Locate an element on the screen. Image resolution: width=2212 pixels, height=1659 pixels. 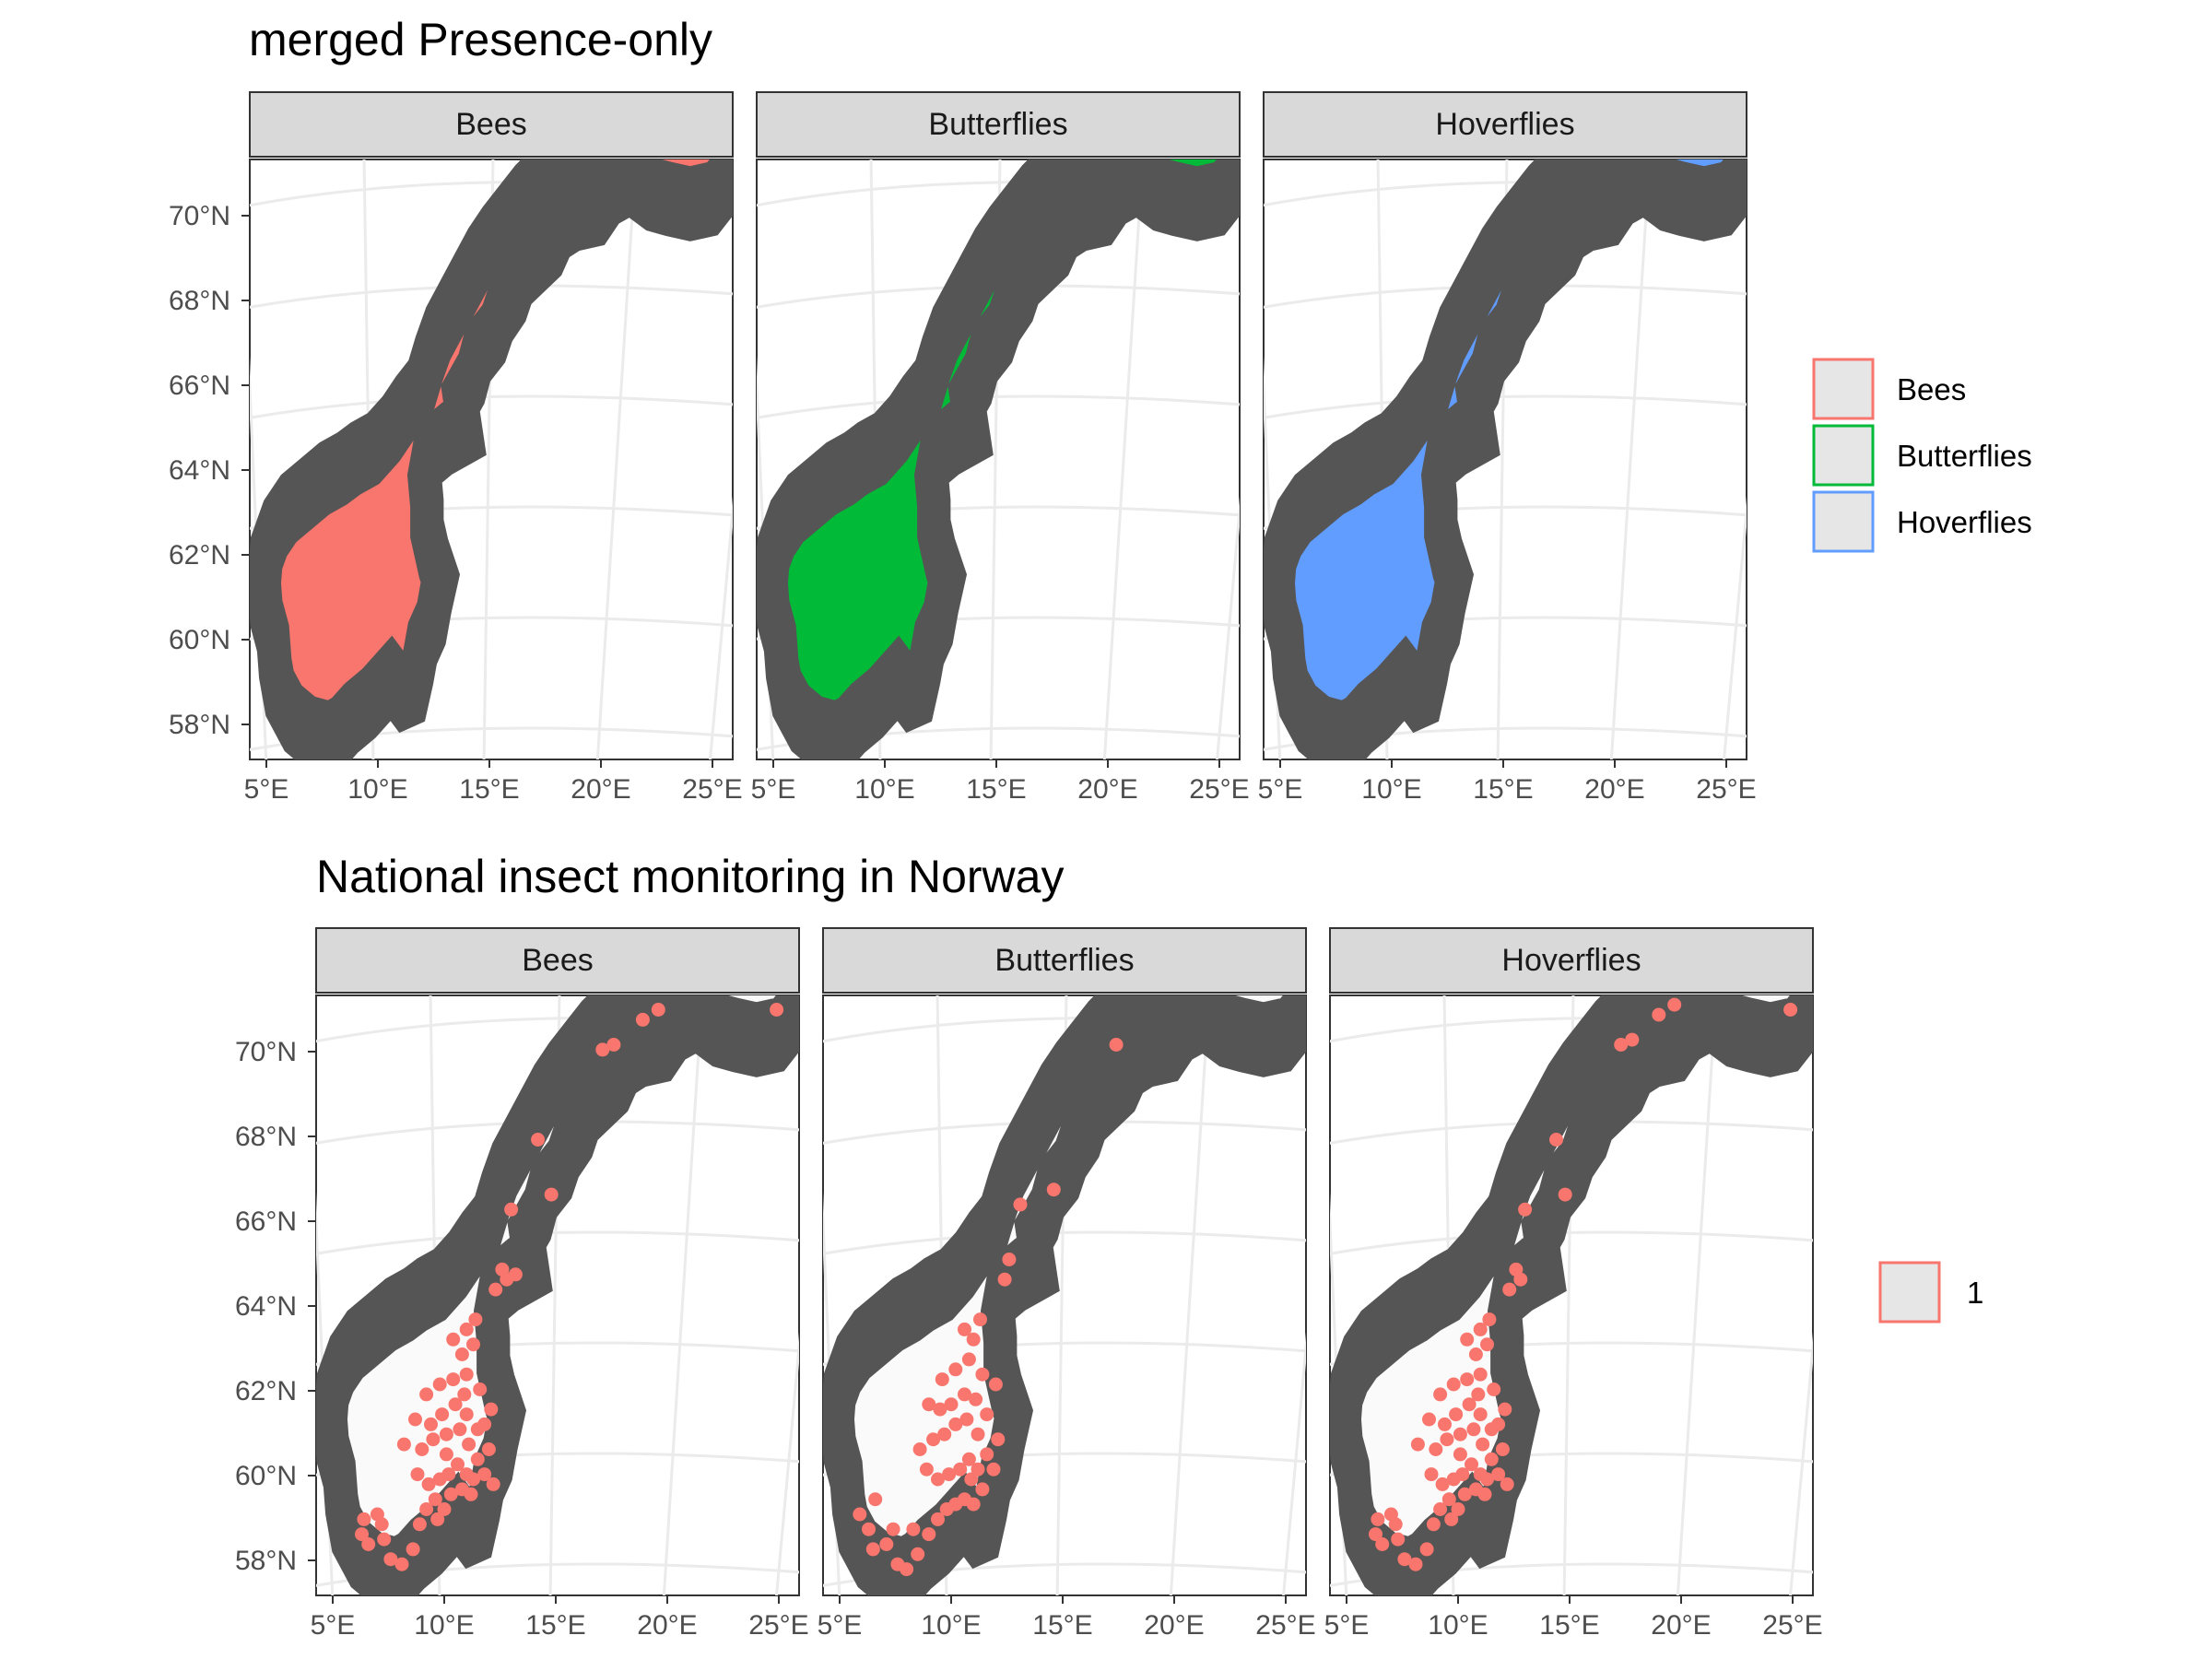
facet-panel-top-hoverflies: Hoverflies 5°E 10°E 15°E 20°E 25°E is located at coordinates (1507, 448).